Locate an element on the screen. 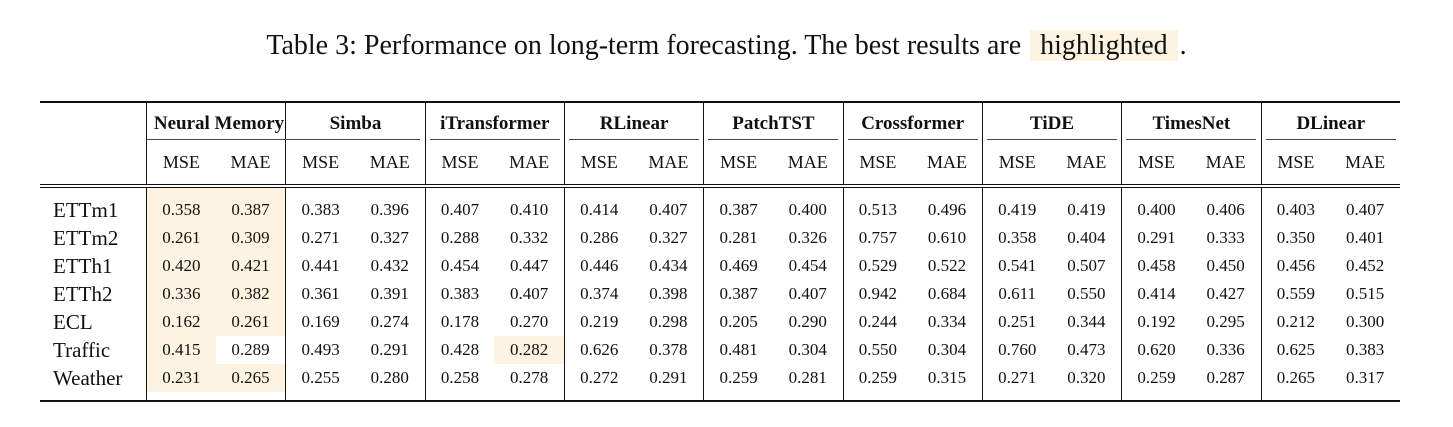 The height and width of the screenshot is (427, 1453). value-cell: 0.278 is located at coordinates (529, 377).